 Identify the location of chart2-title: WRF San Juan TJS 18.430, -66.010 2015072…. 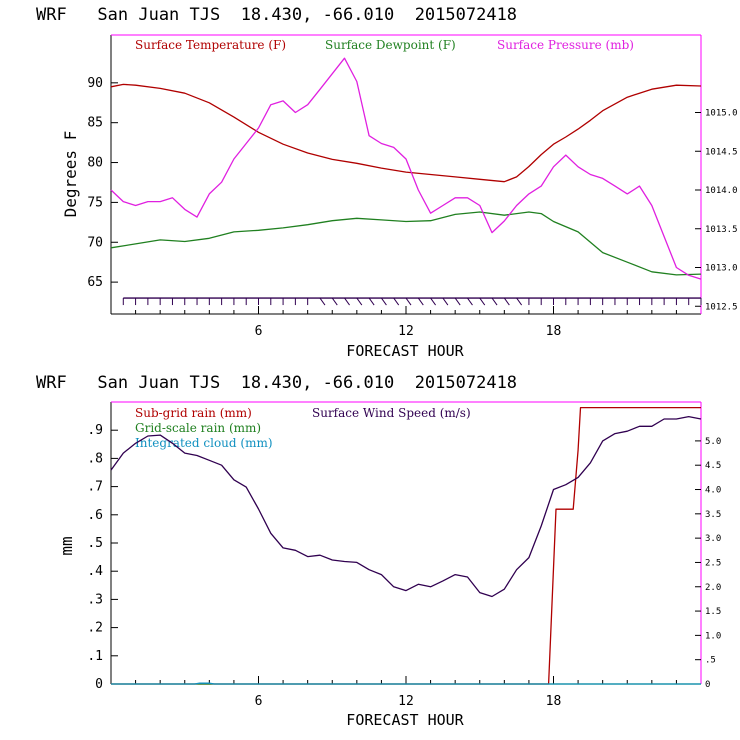
(276, 383).